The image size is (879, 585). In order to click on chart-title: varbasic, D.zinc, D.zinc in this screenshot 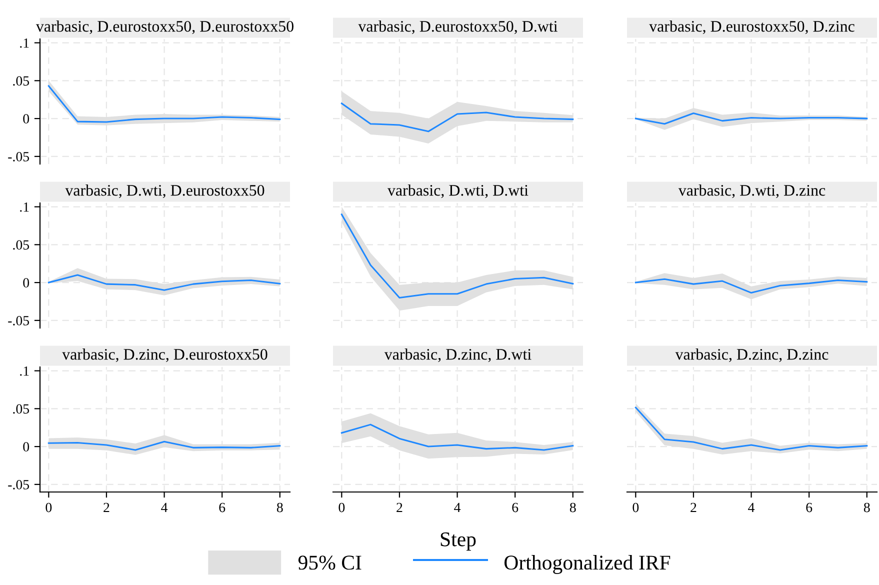, I will do `click(751, 355)`.